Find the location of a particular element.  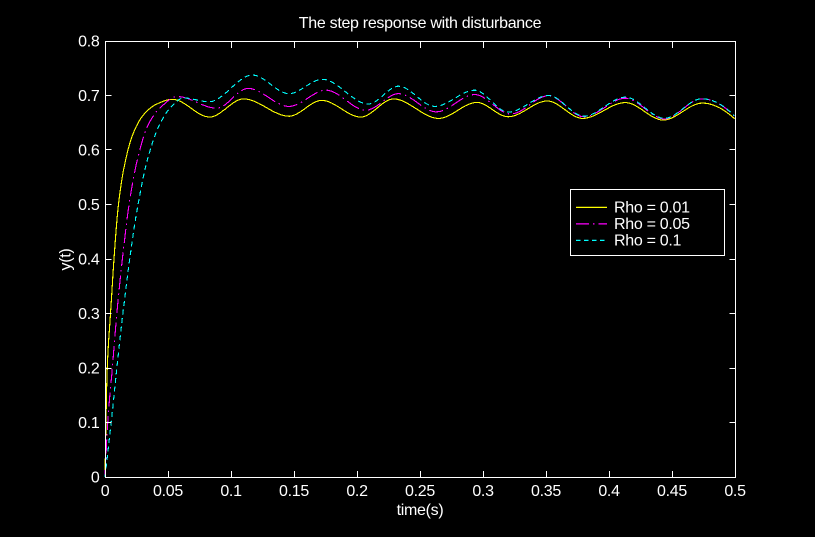

svg-text: 0.7 is located at coordinates (89, 96).